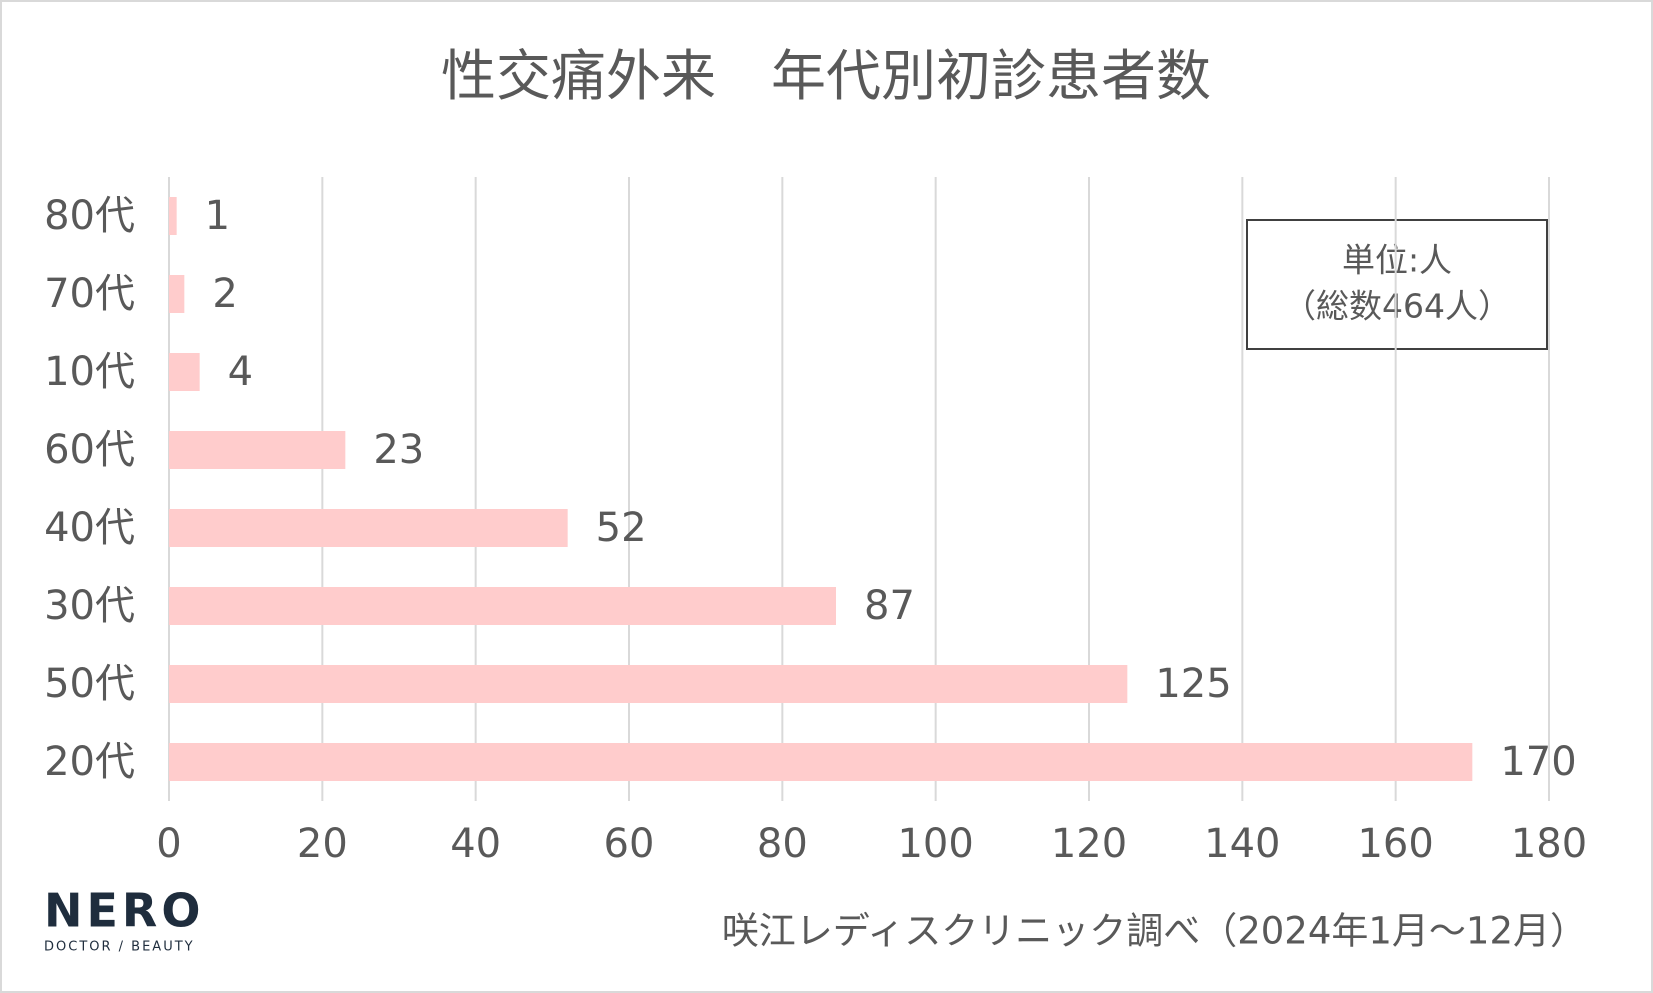  I want to click on x-tick-label: 60, so click(629, 844).